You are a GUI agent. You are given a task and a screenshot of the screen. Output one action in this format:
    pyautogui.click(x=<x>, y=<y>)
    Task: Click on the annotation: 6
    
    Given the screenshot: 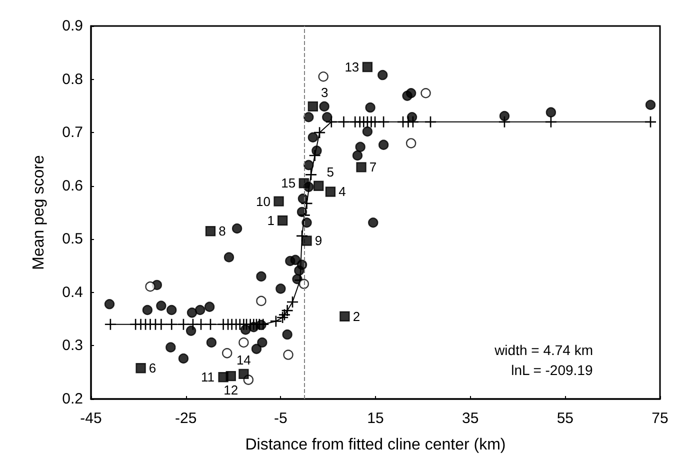 What is the action you would take?
    pyautogui.click(x=152, y=368)
    